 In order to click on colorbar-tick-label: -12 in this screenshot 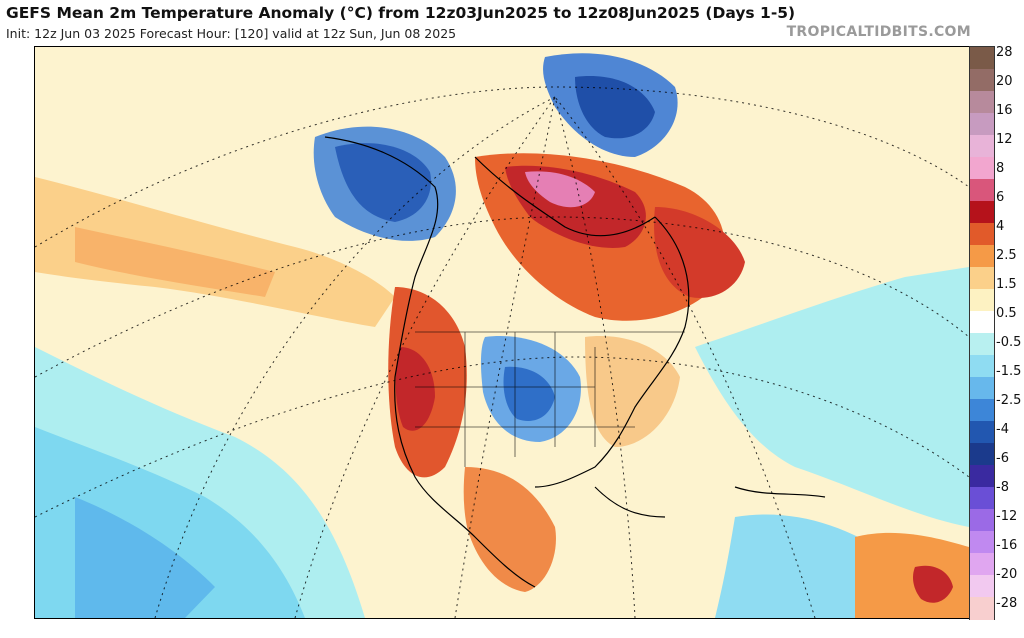, I will do `click(1007, 516)`.